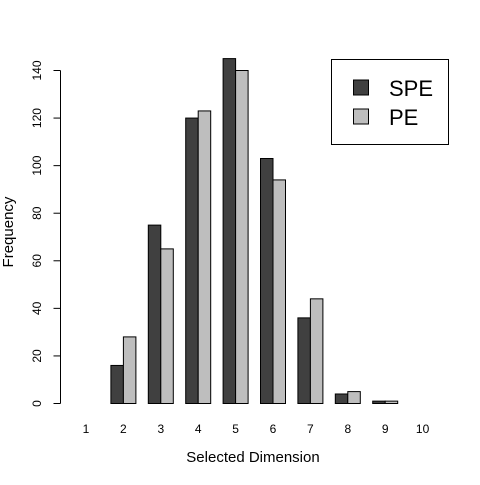 This screenshot has width=480, height=485. I want to click on x-tick-label: 6, so click(273, 429).